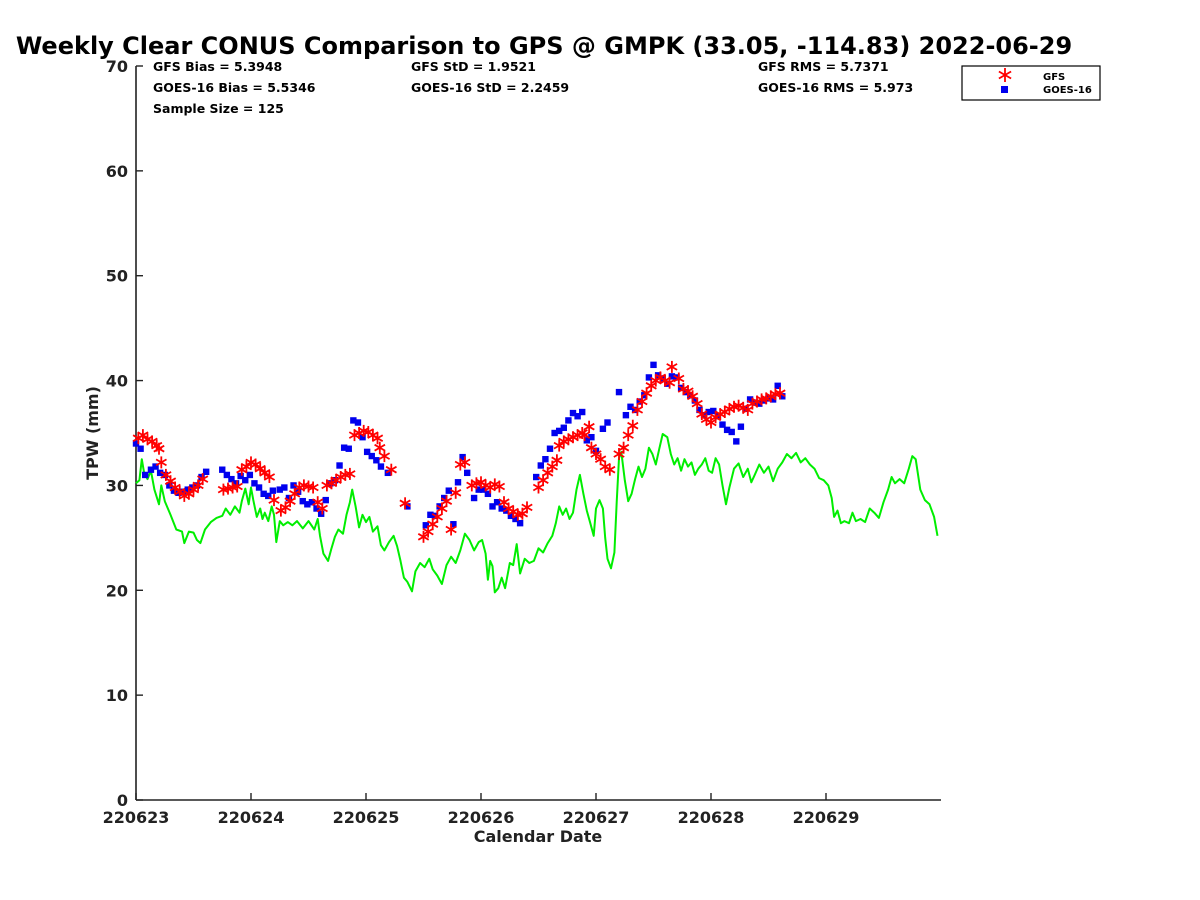  Describe the element at coordinates (218, 108) in the screenshot. I see `sample-size-stat: Sample Size = 125` at that location.